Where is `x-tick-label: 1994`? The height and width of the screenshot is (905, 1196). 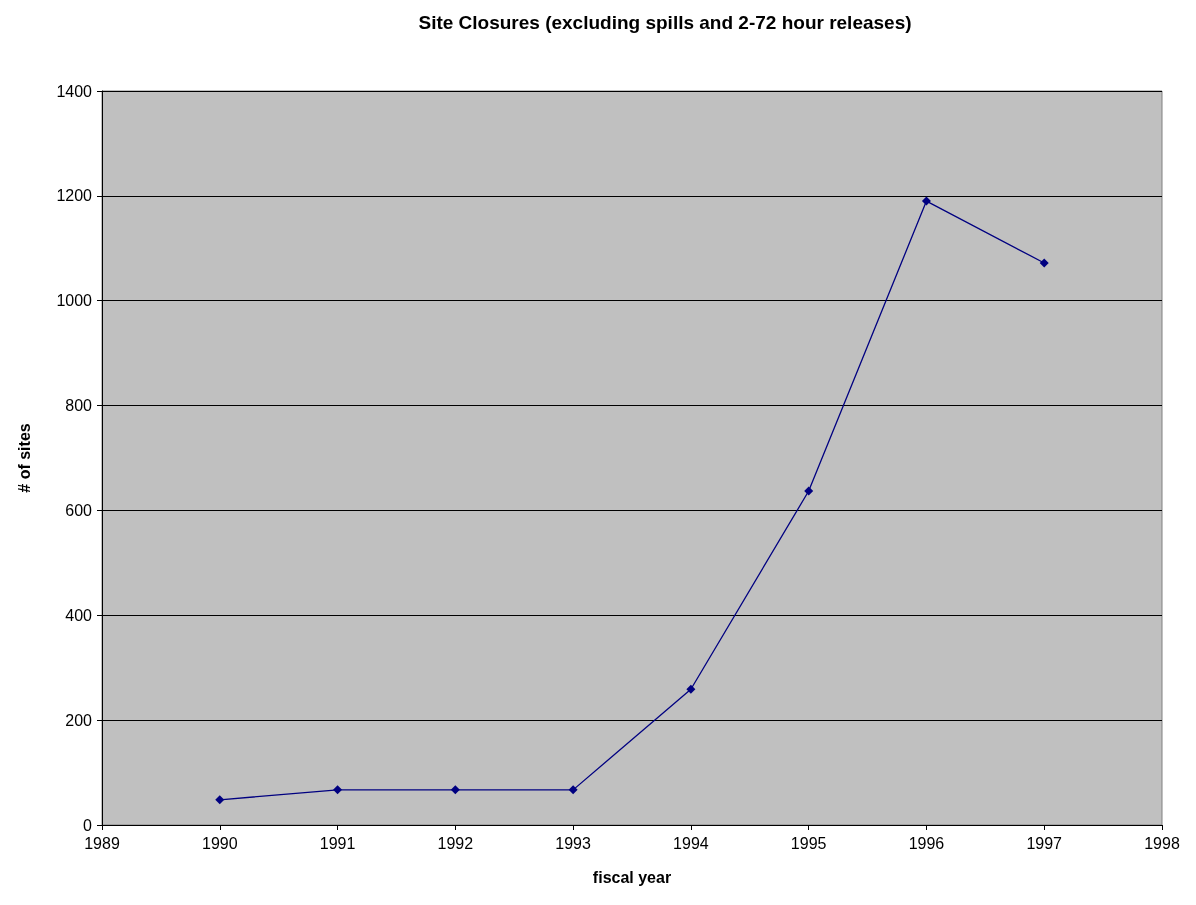 x-tick-label: 1994 is located at coordinates (691, 843).